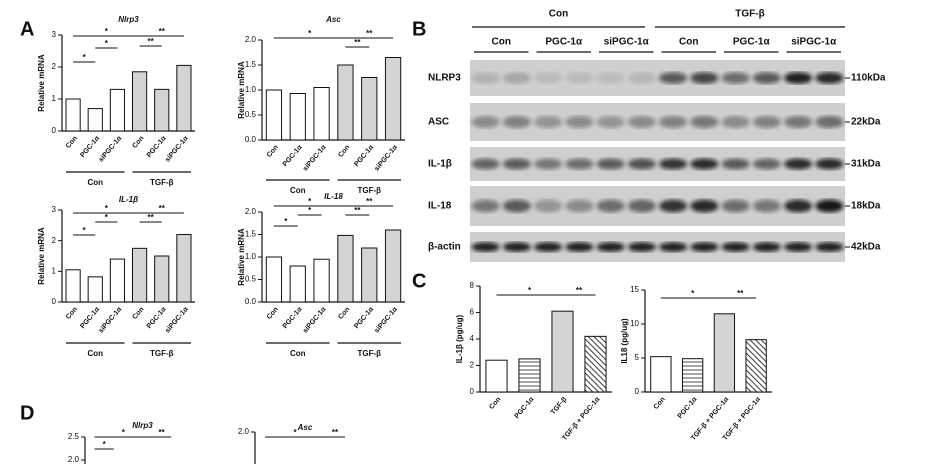  Describe the element at coordinates (440, 164) in the screenshot. I see `blot-row-label: IL-1β` at that location.